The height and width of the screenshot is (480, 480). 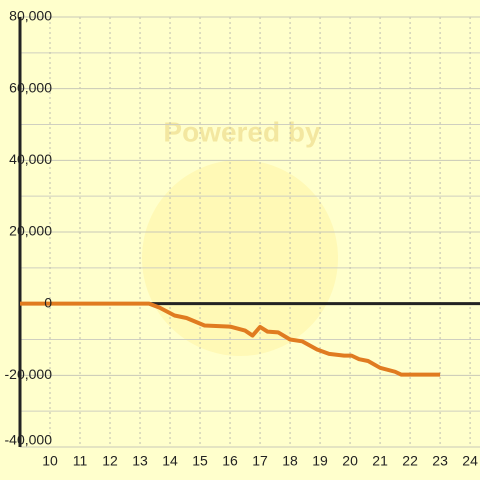 What do you see at coordinates (30, 231) in the screenshot?
I see `y-tick-label: 20,000` at bounding box center [30, 231].